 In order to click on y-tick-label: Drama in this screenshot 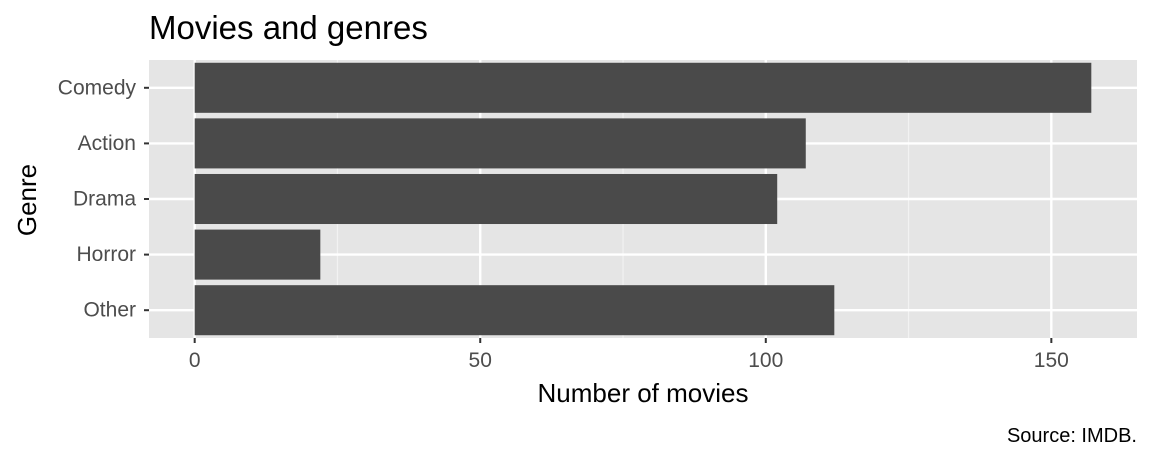, I will do `click(104, 199)`.